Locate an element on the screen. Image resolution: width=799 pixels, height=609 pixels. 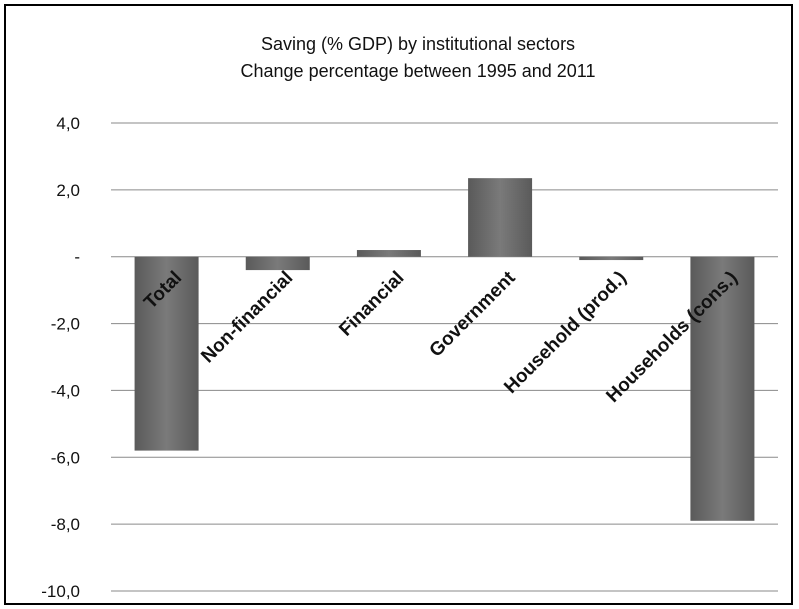
bar-households-cons is located at coordinates (722, 388).